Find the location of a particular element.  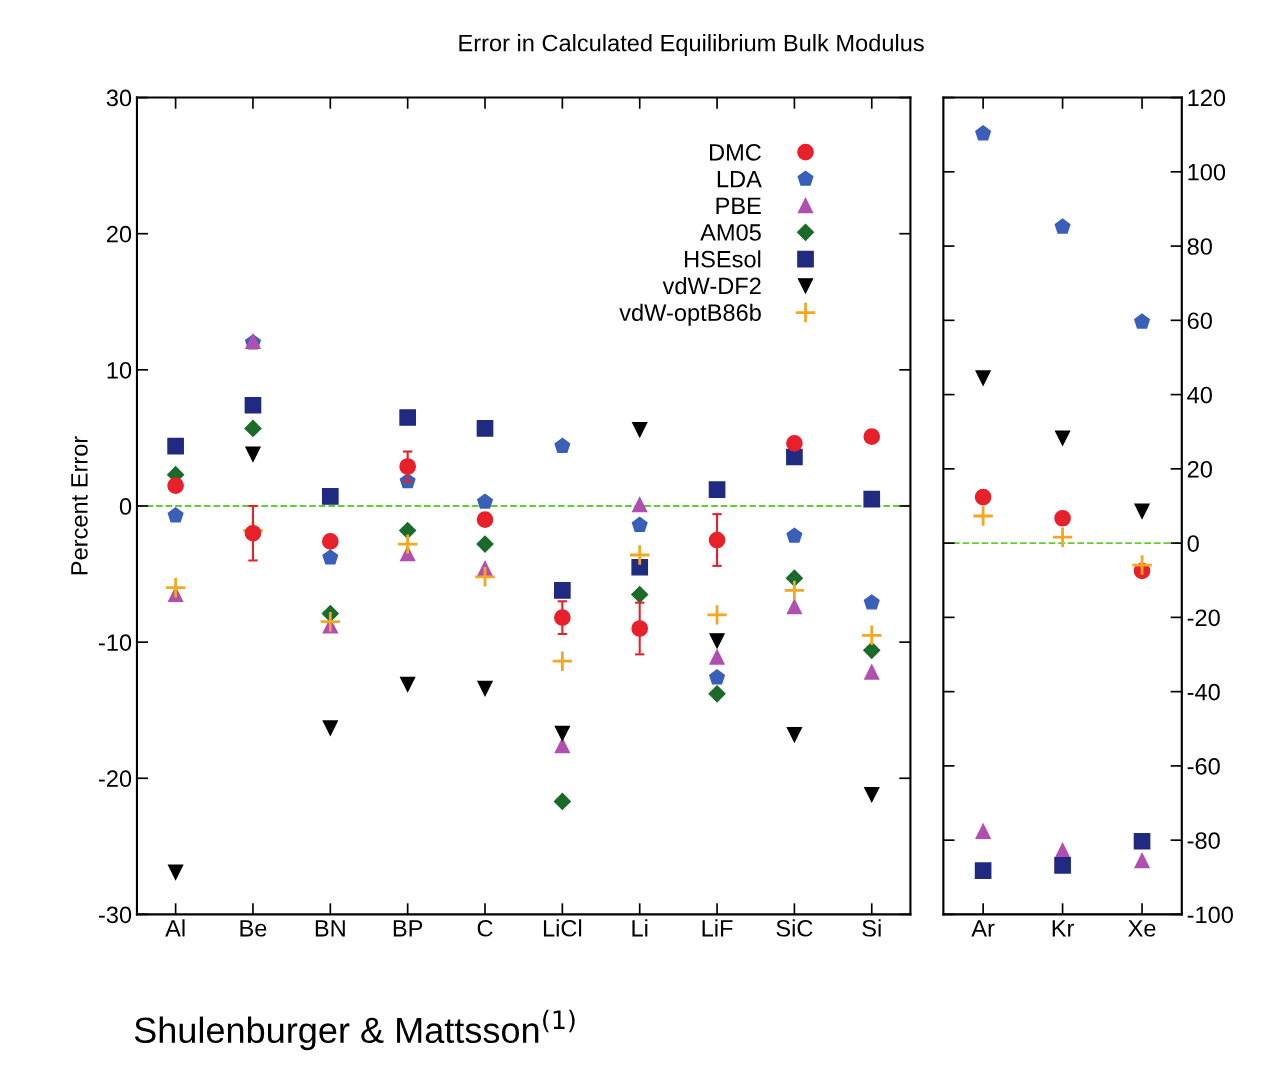

y-tick-label: 10 is located at coordinates (119, 370).